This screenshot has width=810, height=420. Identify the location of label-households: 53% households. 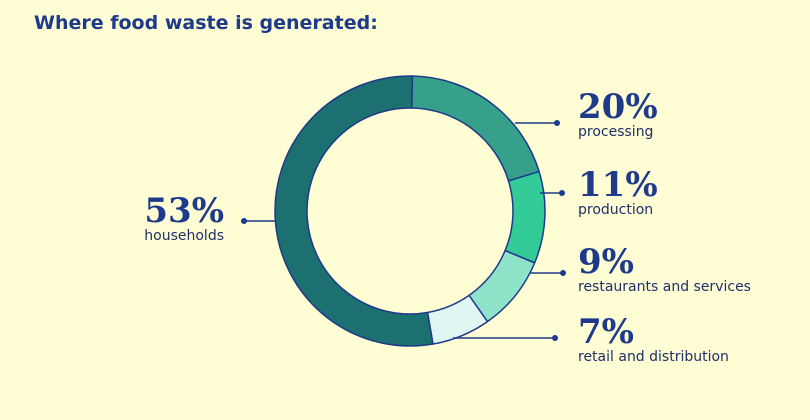
(172, 219).